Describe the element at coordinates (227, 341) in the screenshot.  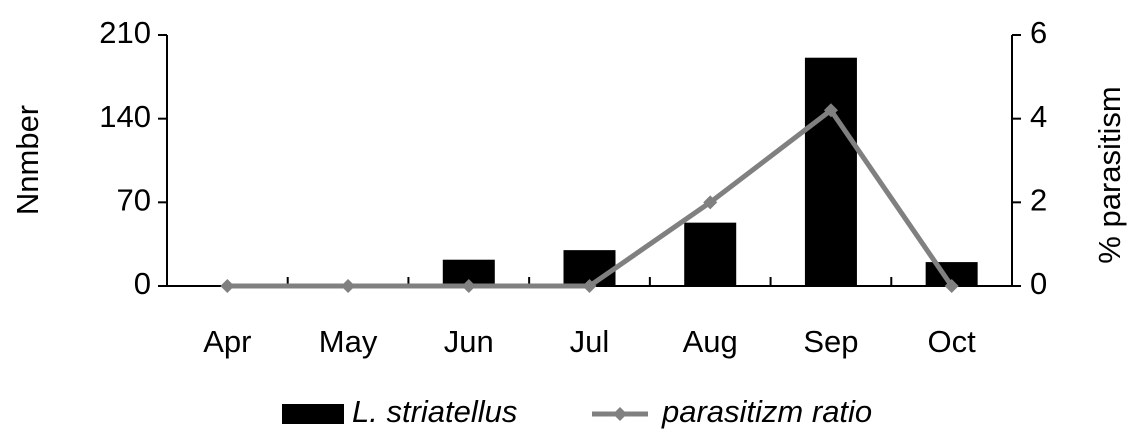
I see `x-tick-label: Apr` at that location.